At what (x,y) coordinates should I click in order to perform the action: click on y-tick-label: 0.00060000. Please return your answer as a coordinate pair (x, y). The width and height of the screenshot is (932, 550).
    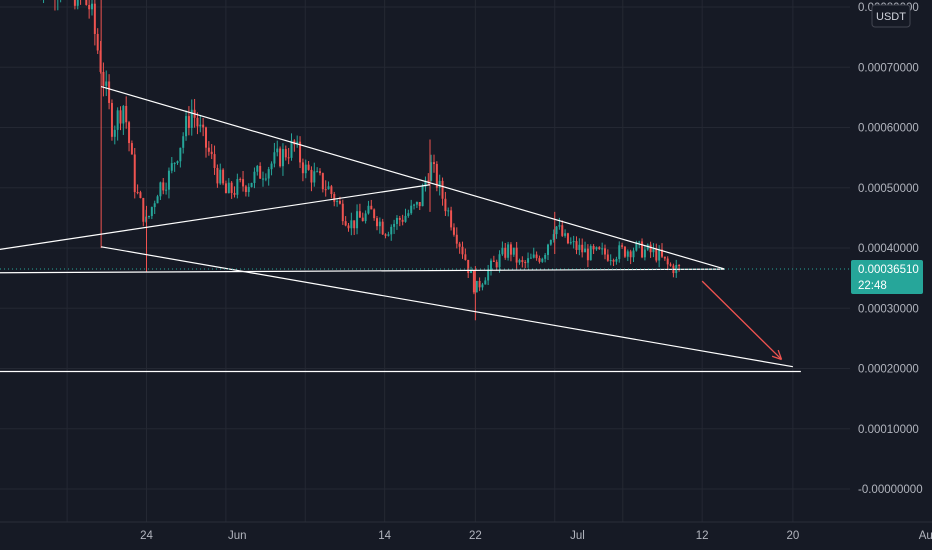
    Looking at the image, I should click on (888, 129).